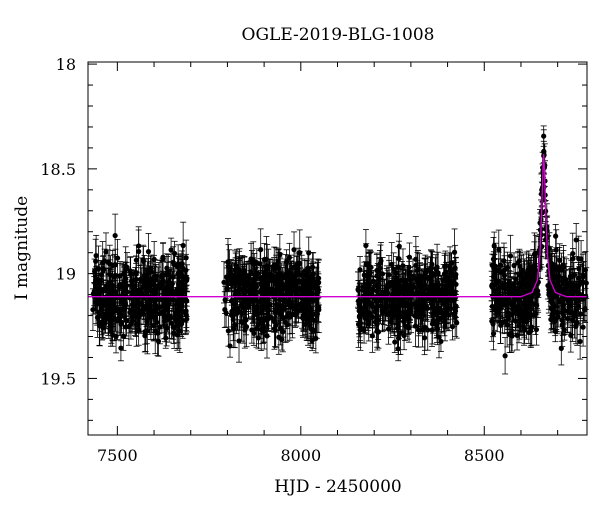 This screenshot has height=512, width=600. I want to click on y-axis-label: I magnitude, so click(22, 248).